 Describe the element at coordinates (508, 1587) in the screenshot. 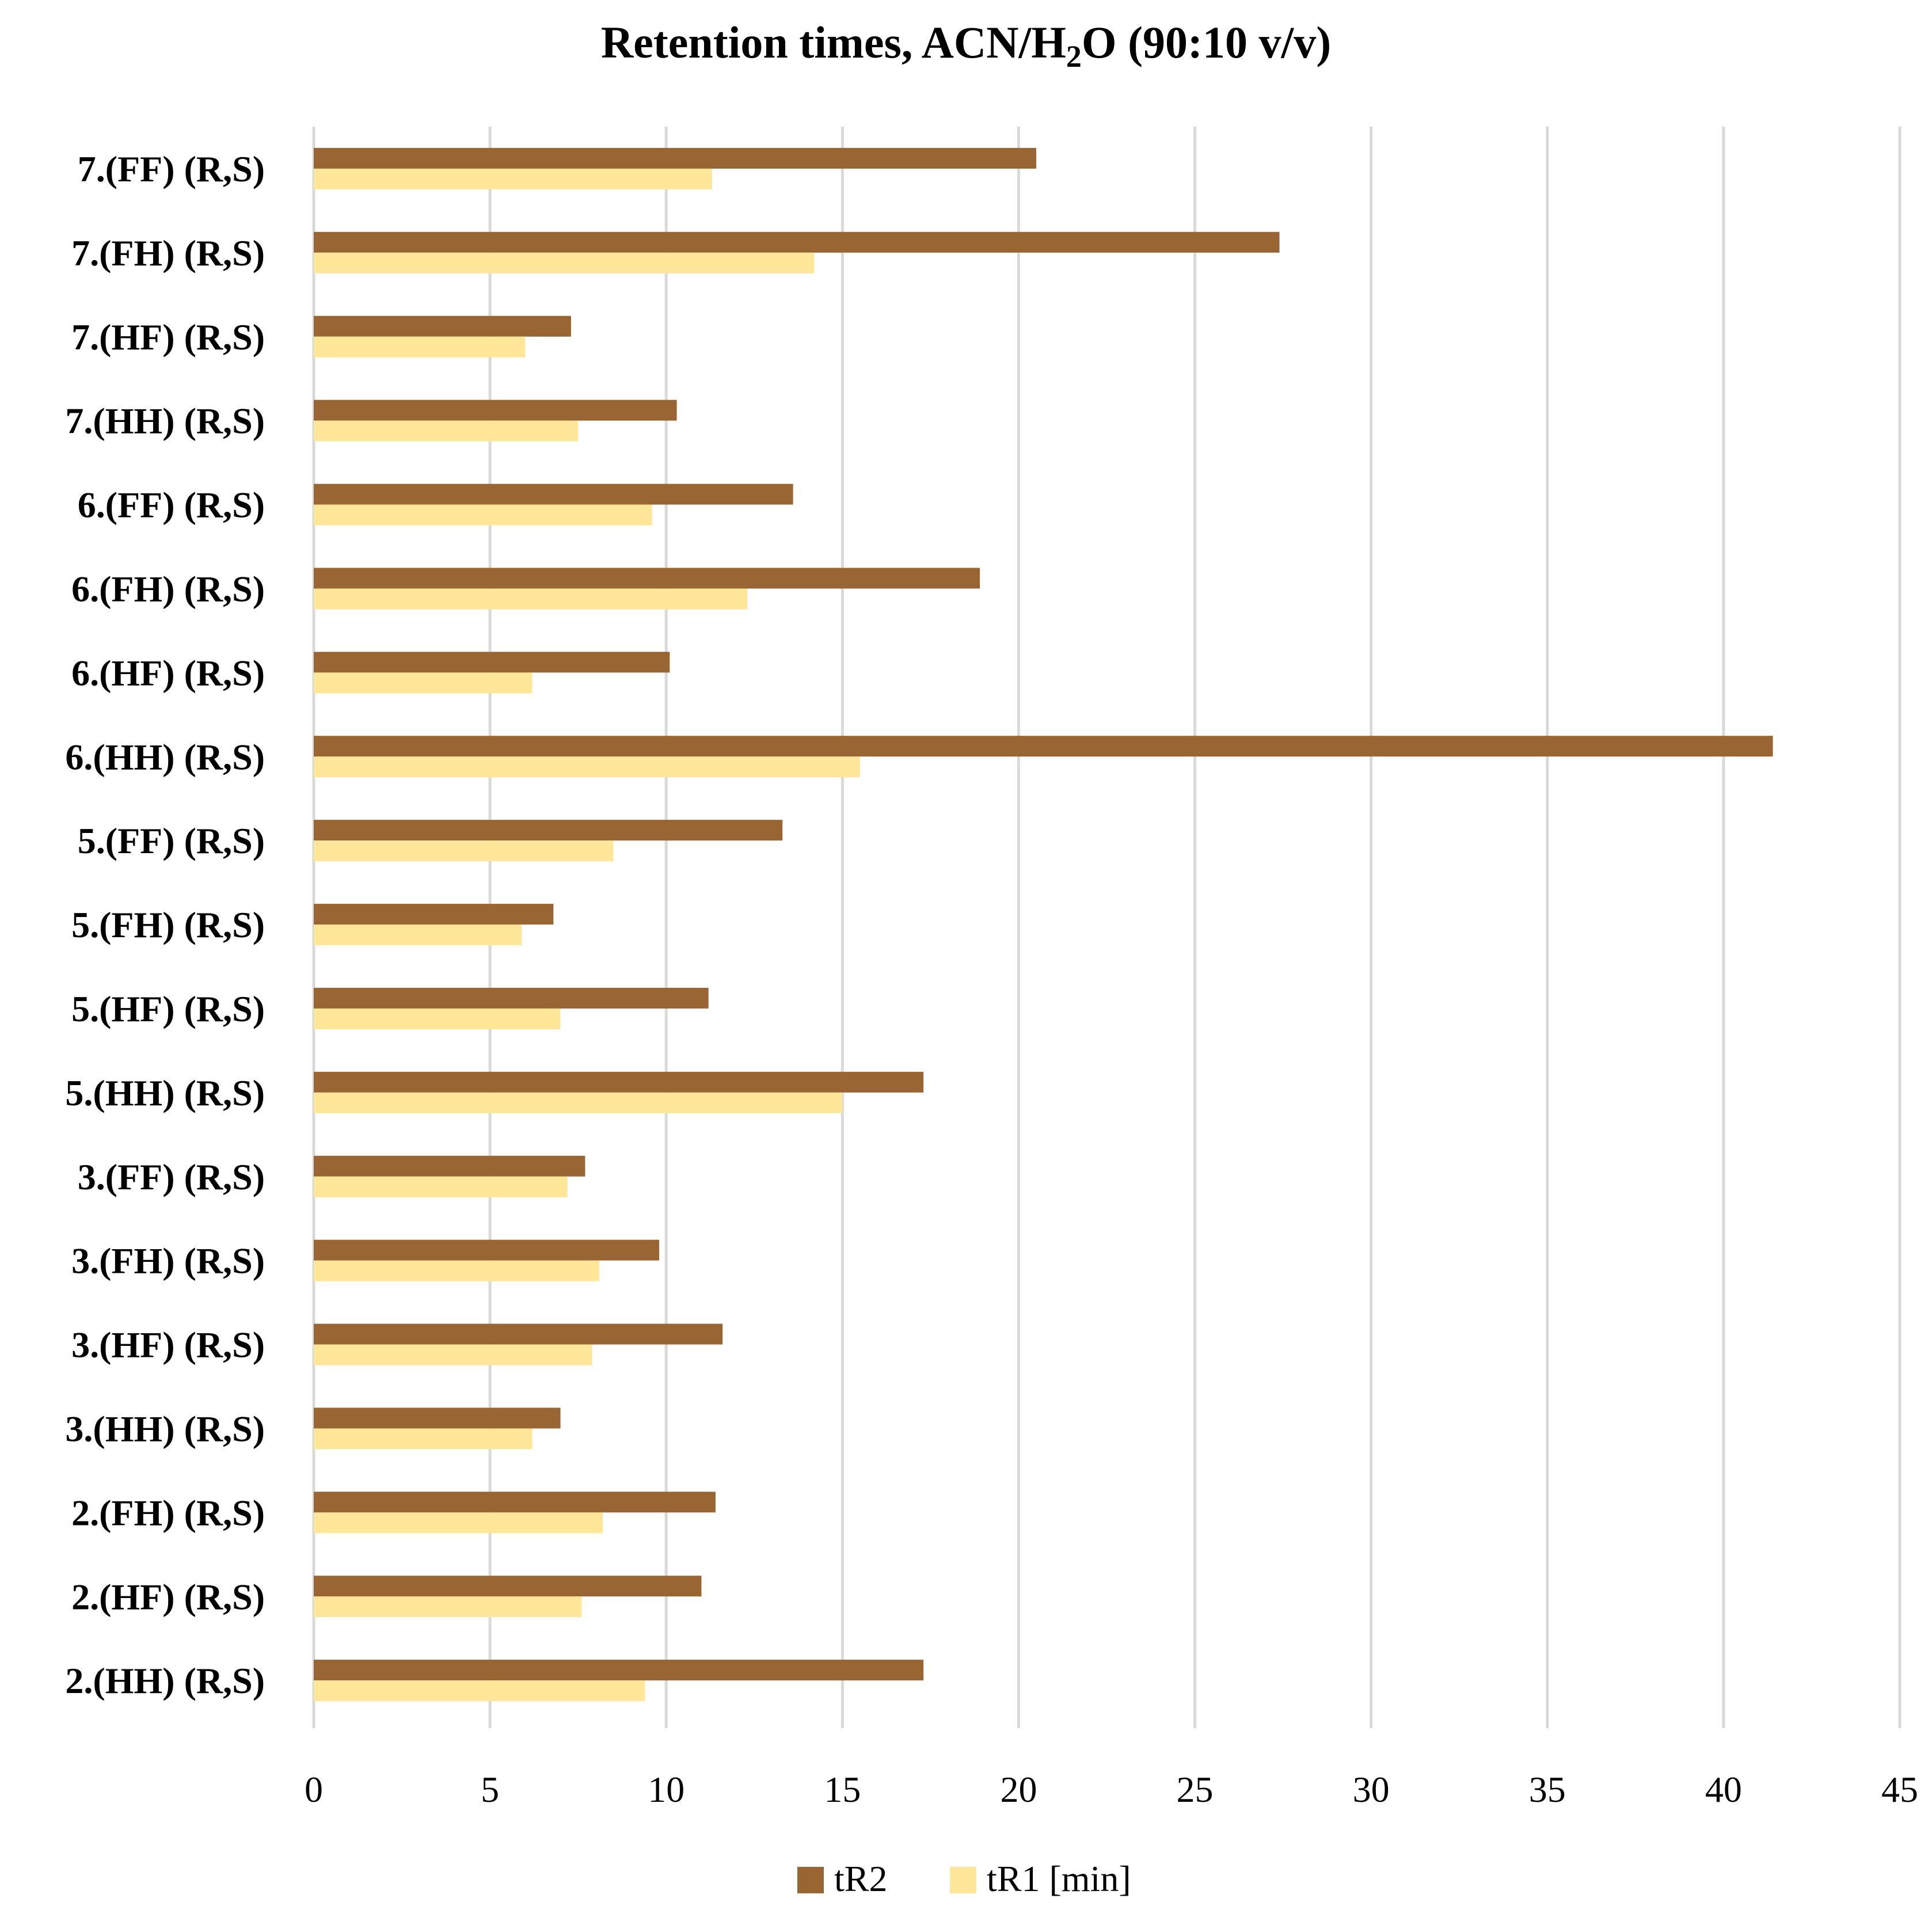

I see `bar-tR2-2-HF-R-S` at that location.